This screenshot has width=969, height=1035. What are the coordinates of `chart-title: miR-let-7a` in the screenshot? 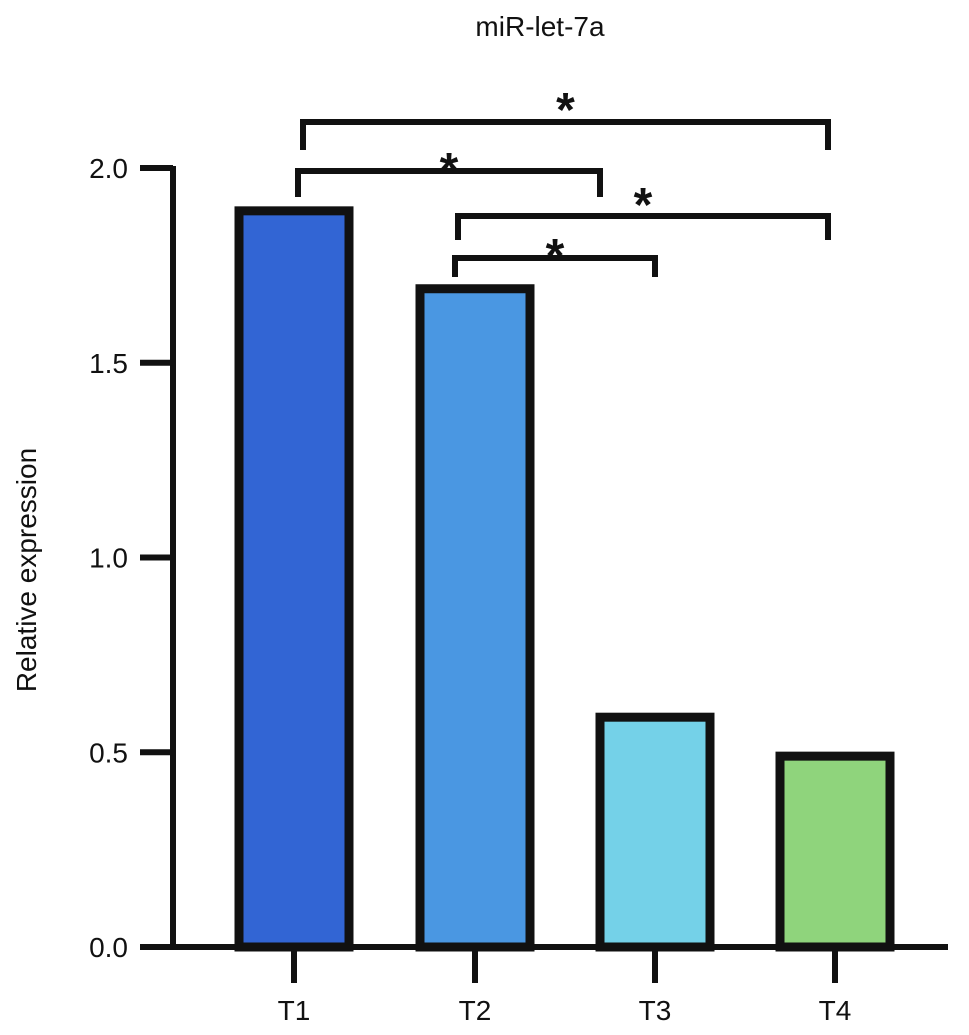 It's located at (540, 26).